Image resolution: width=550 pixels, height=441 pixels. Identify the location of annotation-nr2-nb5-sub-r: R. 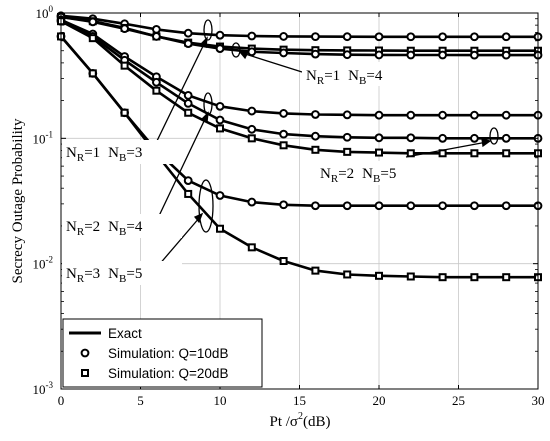
(335, 179).